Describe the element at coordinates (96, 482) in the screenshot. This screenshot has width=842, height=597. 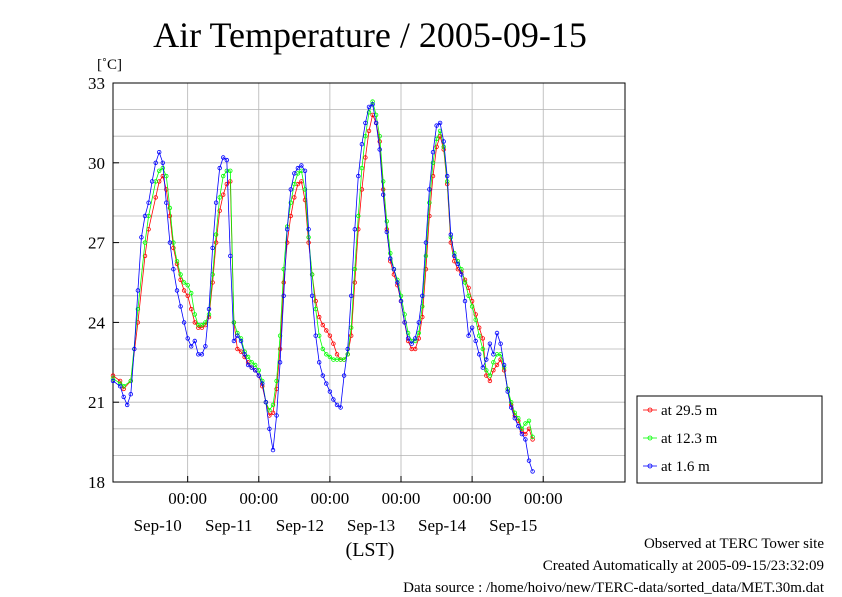
I see `y-tick-label: 18` at that location.